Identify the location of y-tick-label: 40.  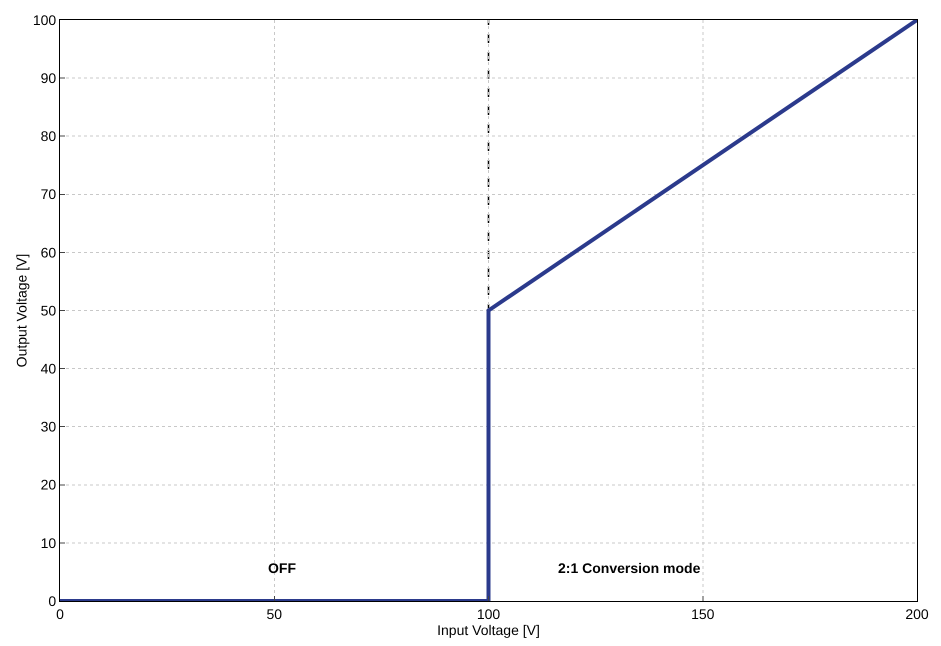
(48, 368).